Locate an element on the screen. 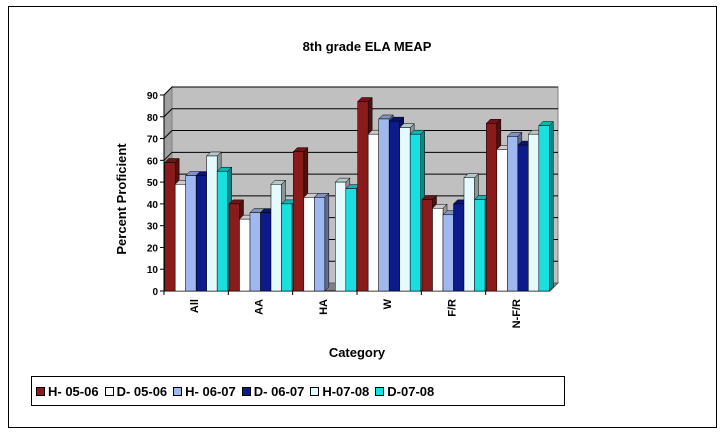 Image resolution: width=725 pixels, height=436 pixels. x-tick-label: N-F/R is located at coordinates (517, 313).